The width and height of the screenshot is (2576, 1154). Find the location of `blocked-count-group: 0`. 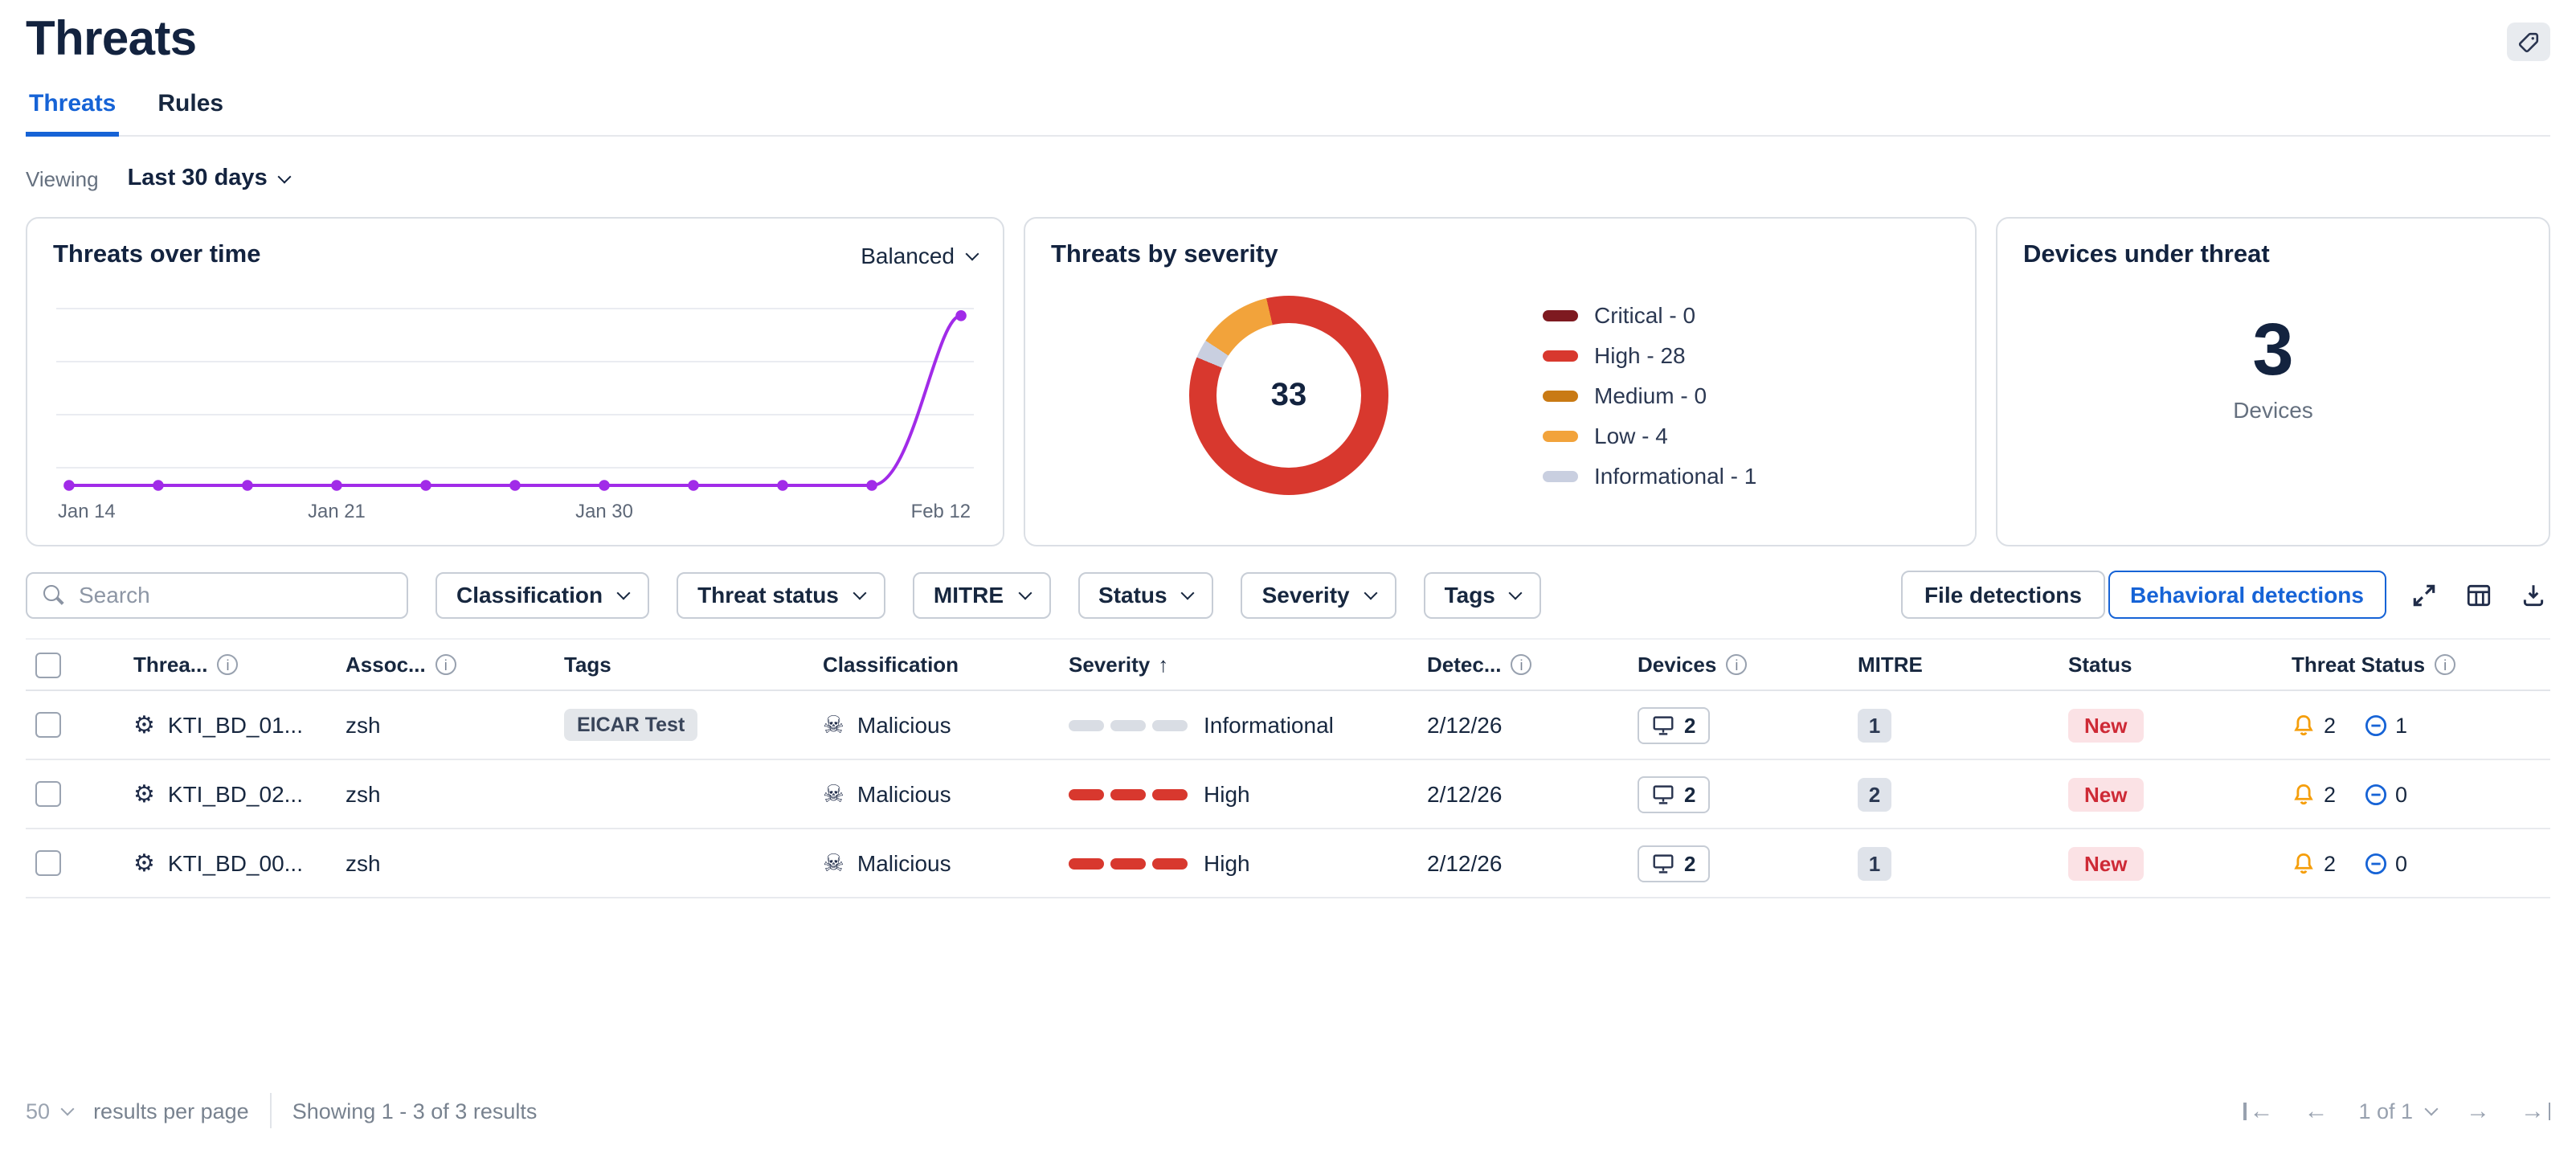

blocked-count-group: 0 is located at coordinates (2385, 794).